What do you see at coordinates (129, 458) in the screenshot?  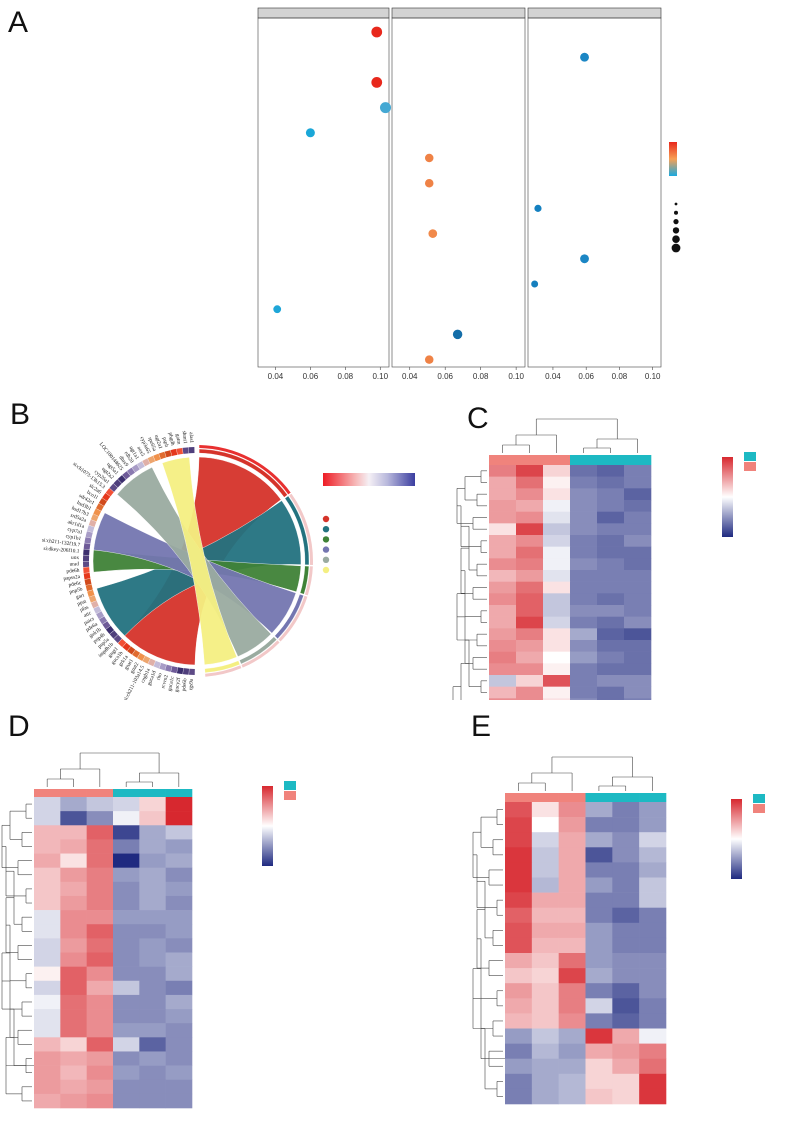 I see `gene-label: rdh20` at bounding box center [129, 458].